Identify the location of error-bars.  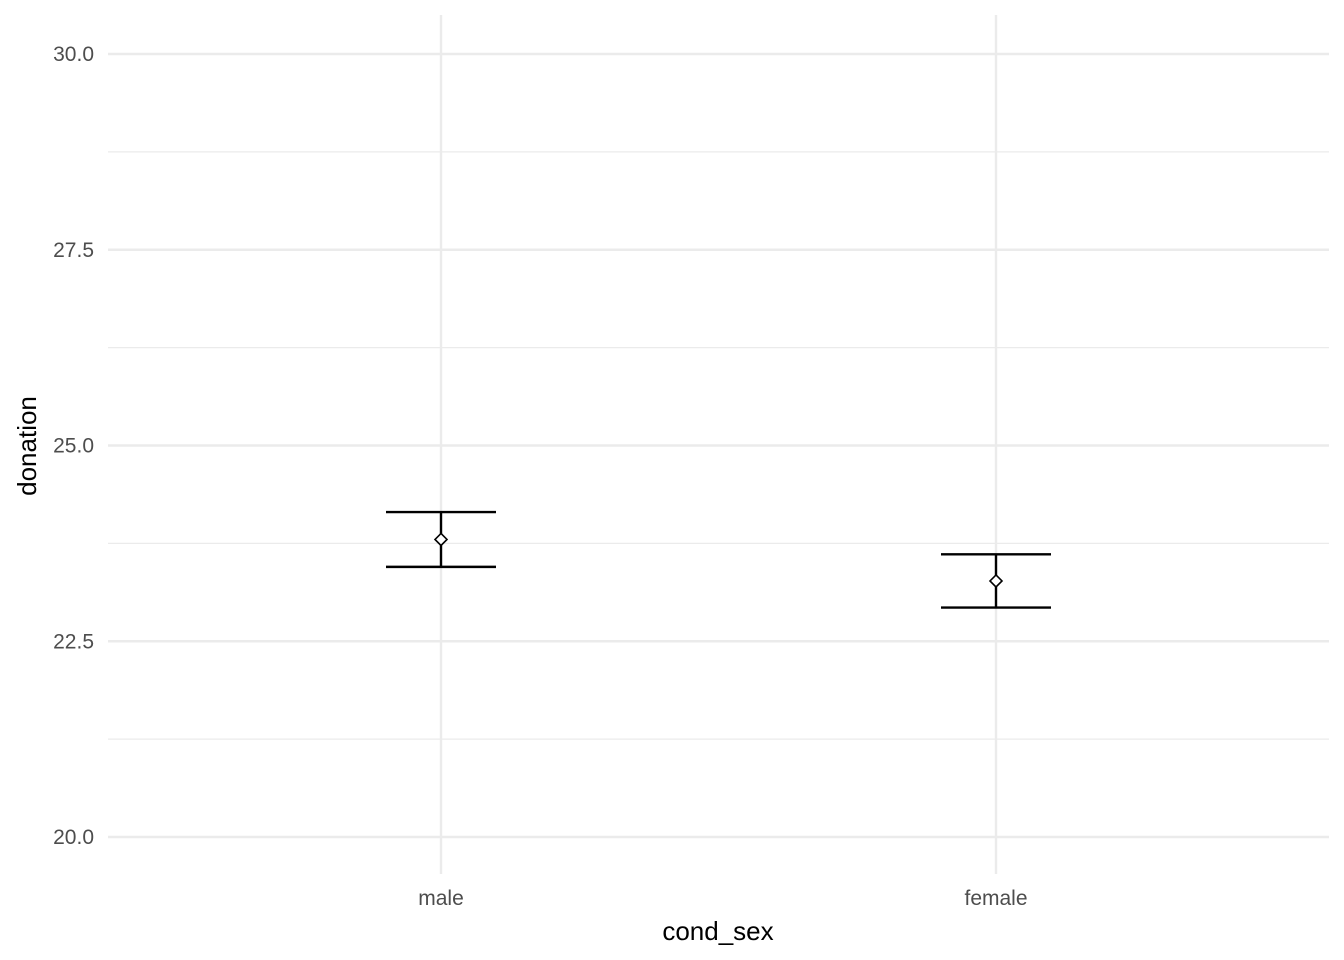
(718, 559).